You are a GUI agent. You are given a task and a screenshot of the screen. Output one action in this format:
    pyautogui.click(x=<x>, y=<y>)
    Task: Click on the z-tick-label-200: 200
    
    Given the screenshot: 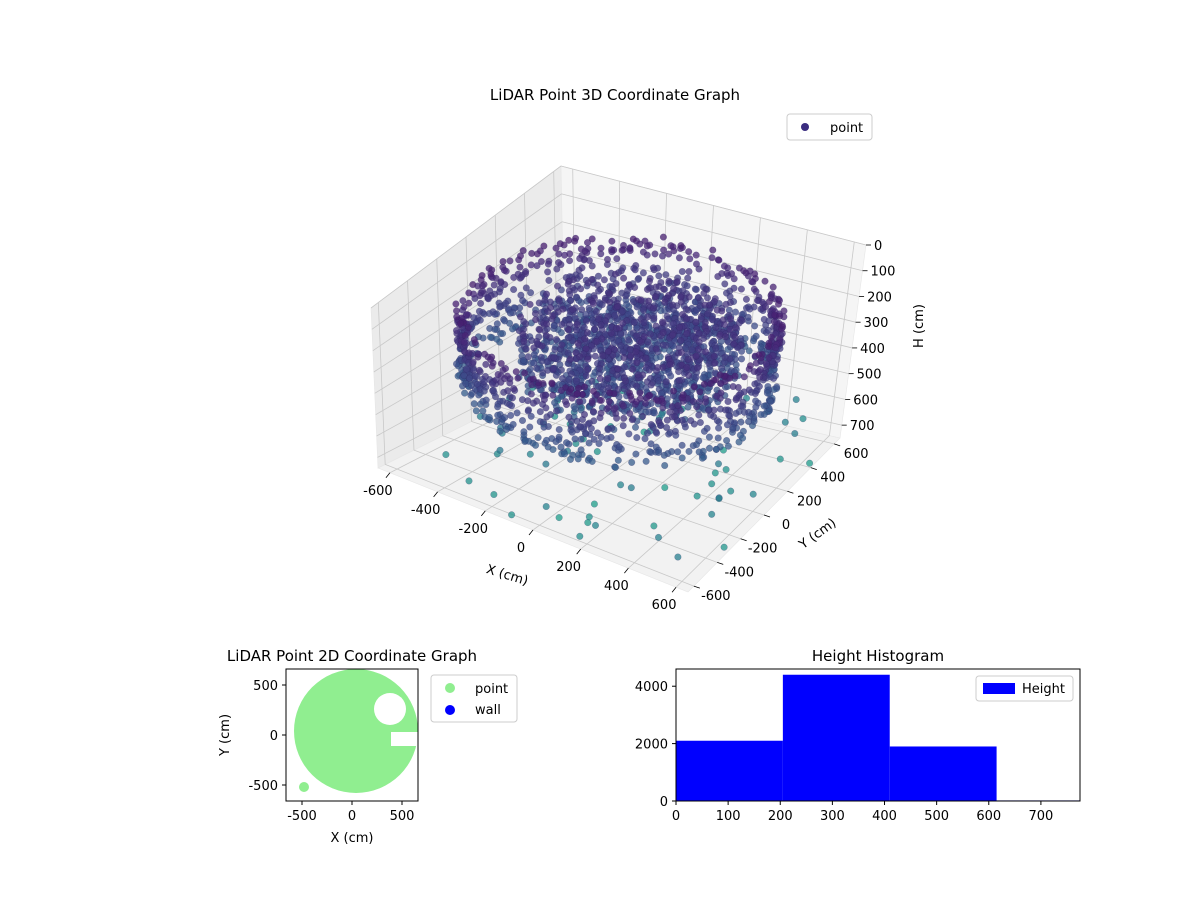 What is the action you would take?
    pyautogui.click(x=879, y=297)
    